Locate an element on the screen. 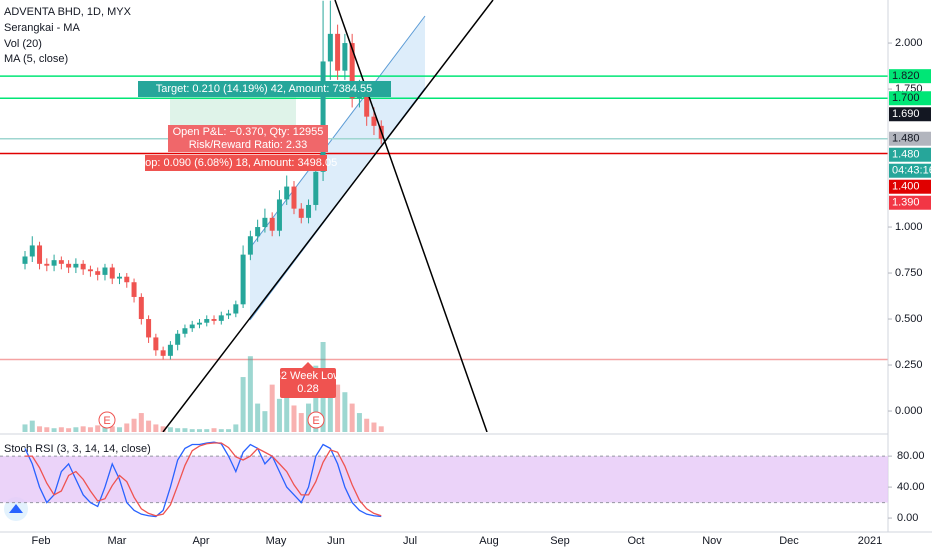  rsi-band is located at coordinates (444, 479).